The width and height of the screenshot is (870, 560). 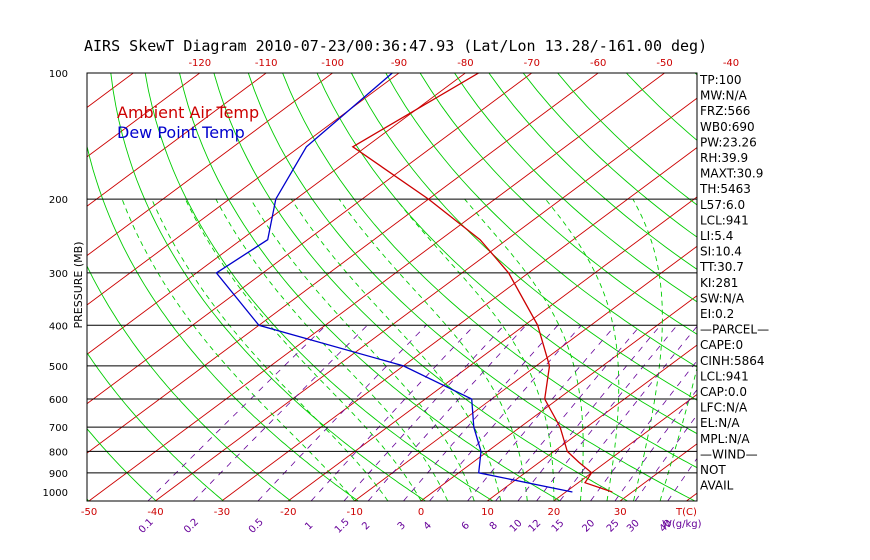 What do you see at coordinates (55, 284) in the screenshot?
I see `pressure-axis: 100 200 300 400 500 600 700 800 900 1000` at bounding box center [55, 284].